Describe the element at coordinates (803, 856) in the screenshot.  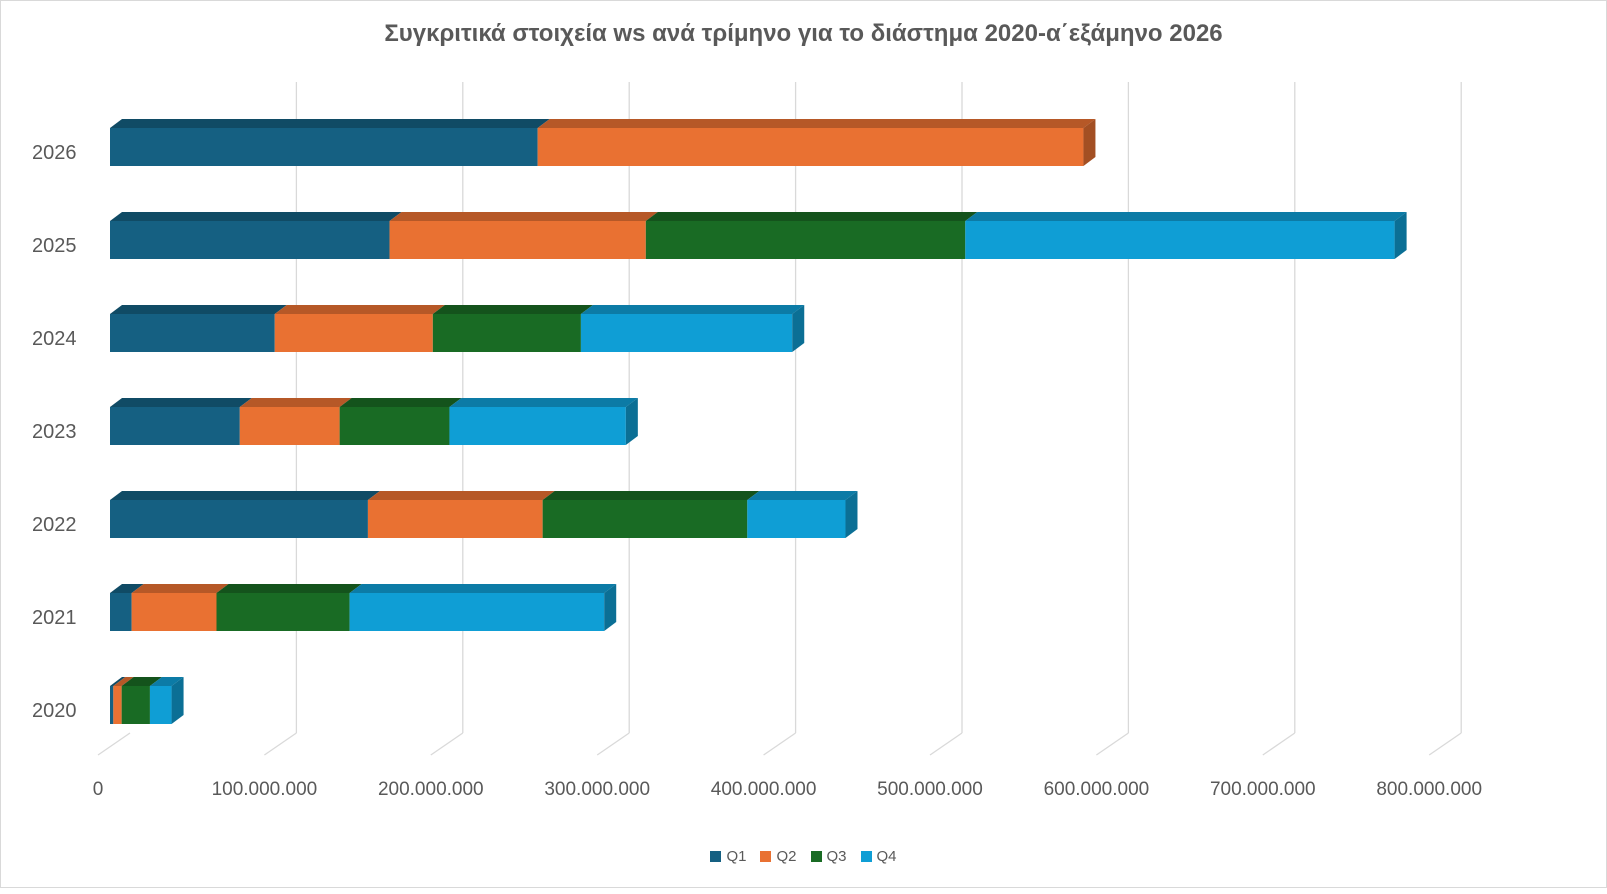
I see `chart-legend: Q1 Q2 Q3 Q4` at that location.